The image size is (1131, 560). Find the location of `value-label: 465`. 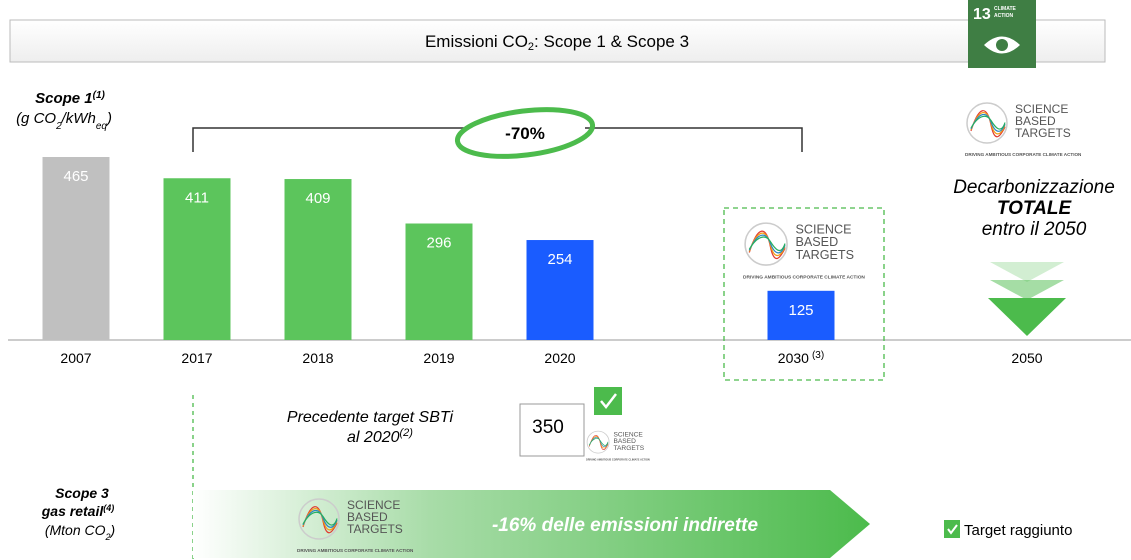

value-label: 465 is located at coordinates (75, 176).